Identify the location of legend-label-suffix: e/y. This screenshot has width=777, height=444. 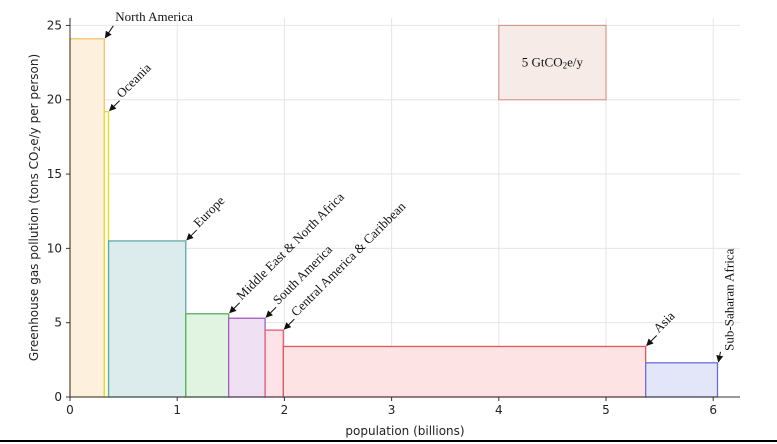
(575, 62).